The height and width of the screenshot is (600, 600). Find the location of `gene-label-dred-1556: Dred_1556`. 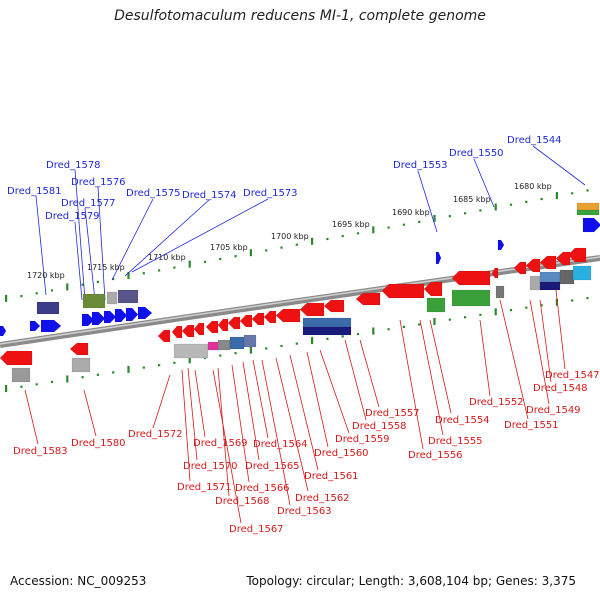

gene-label-dred-1556: Dred_1556 is located at coordinates (435, 455).